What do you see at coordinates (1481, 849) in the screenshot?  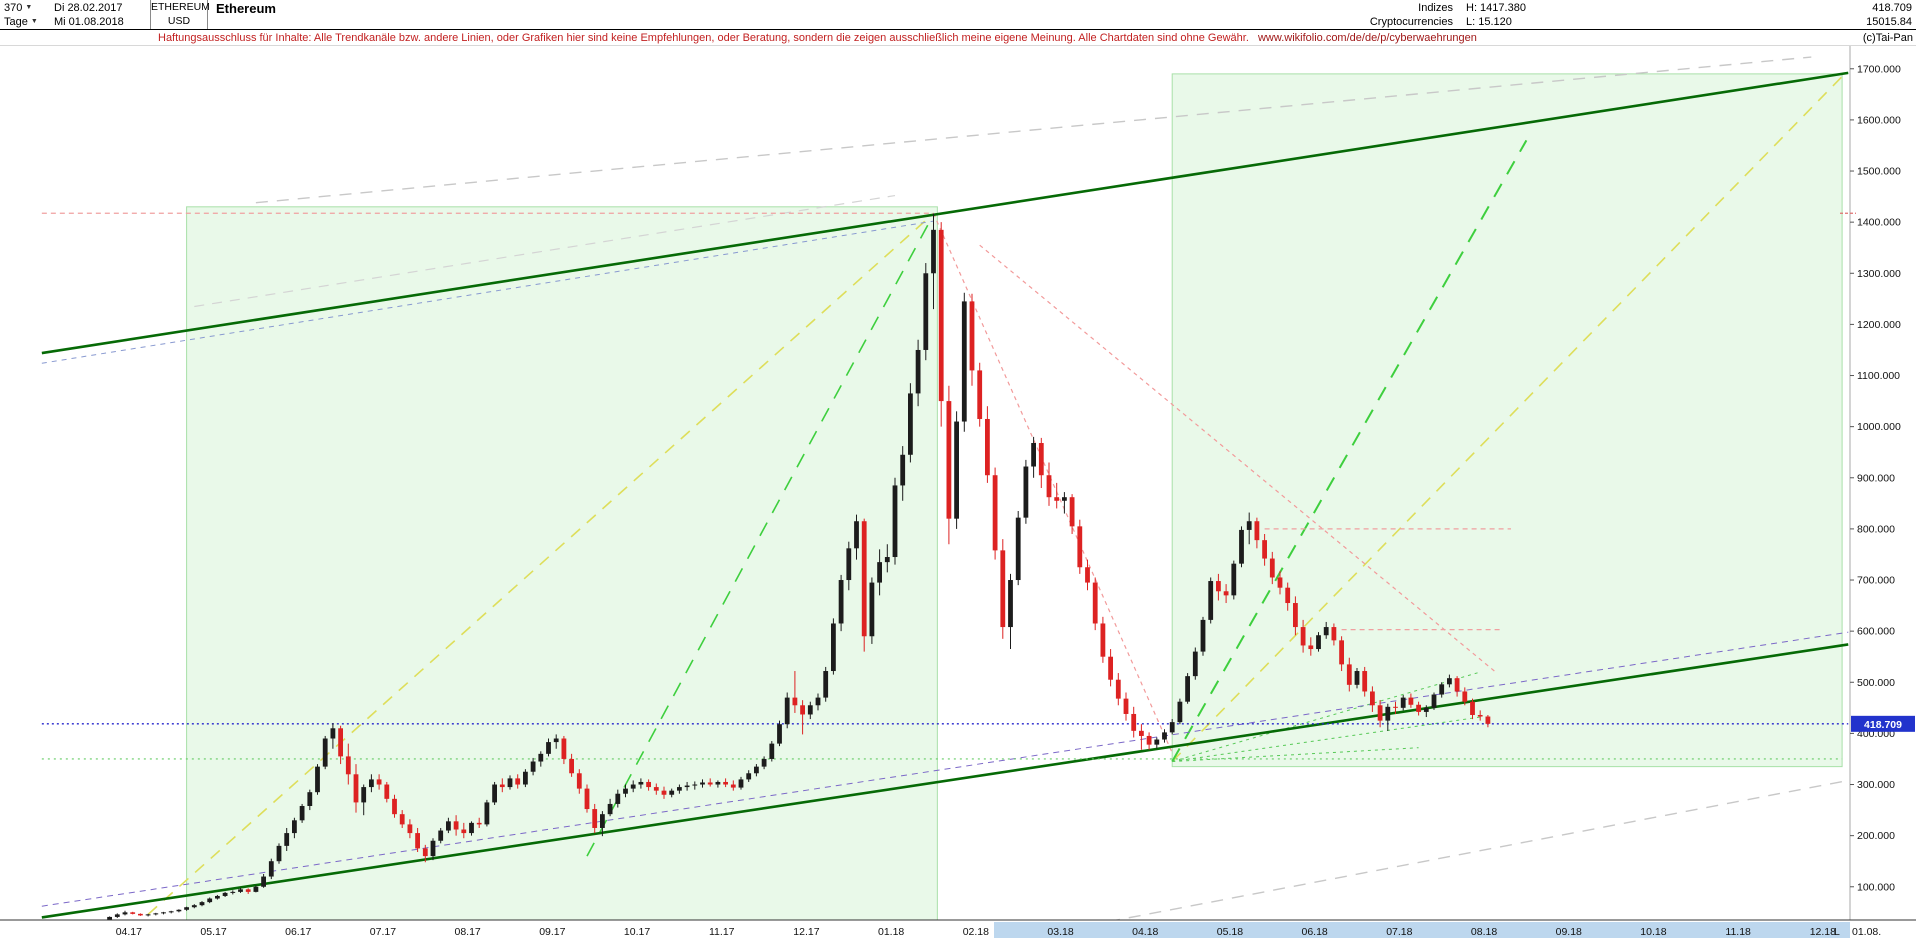 I see `gray-trend-lower` at bounding box center [1481, 849].